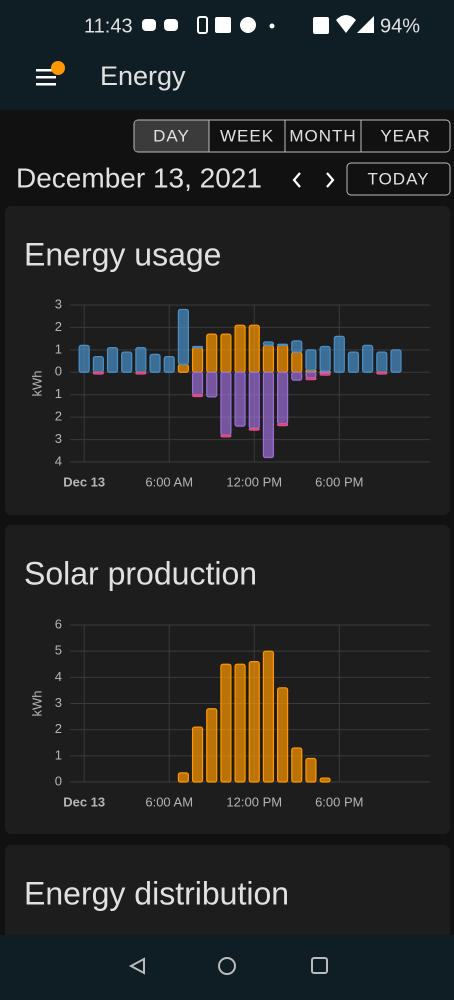 The image size is (454, 1000). I want to click on menu-badge, so click(58, 68).